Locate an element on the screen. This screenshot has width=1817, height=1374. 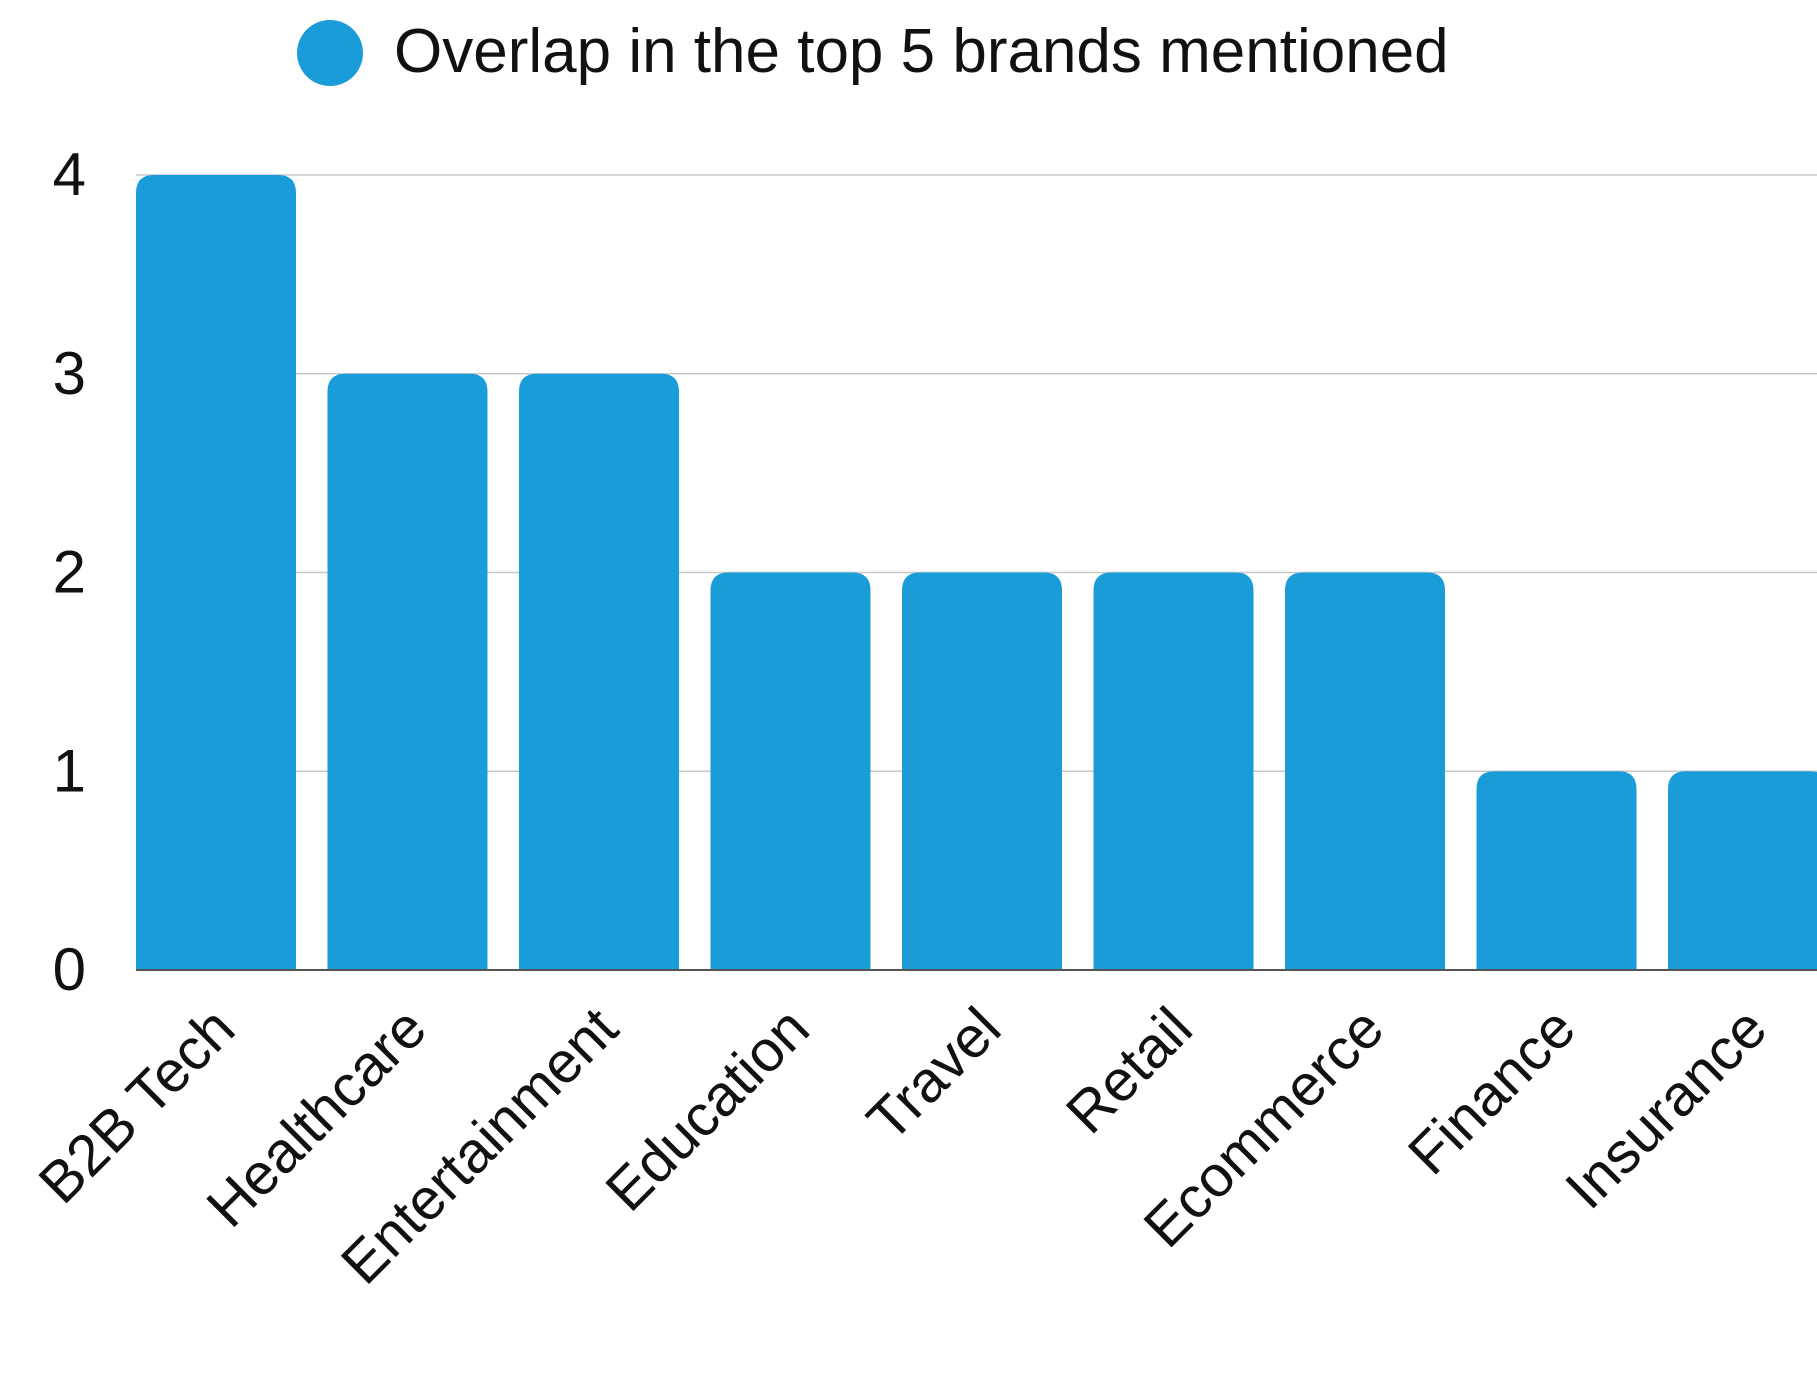
x-tick-label: Travel is located at coordinates (934, 1074).